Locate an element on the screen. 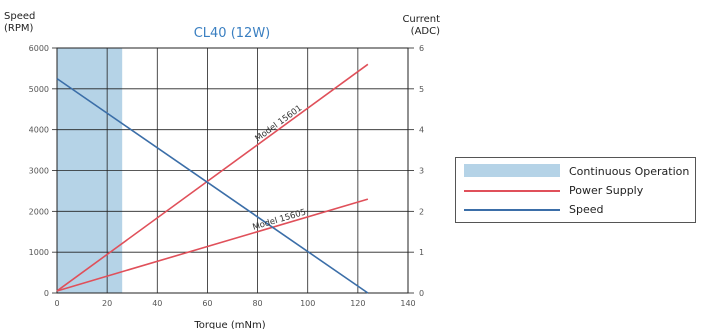  y-right-tick-label: 4 is located at coordinates (421, 130).